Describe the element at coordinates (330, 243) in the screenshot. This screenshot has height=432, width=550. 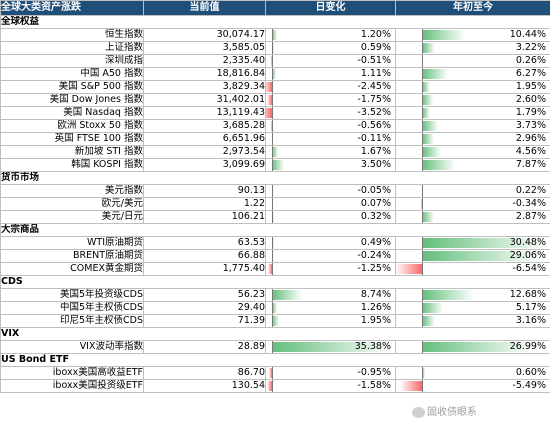
I see `day-change-cell: 0.49%` at that location.